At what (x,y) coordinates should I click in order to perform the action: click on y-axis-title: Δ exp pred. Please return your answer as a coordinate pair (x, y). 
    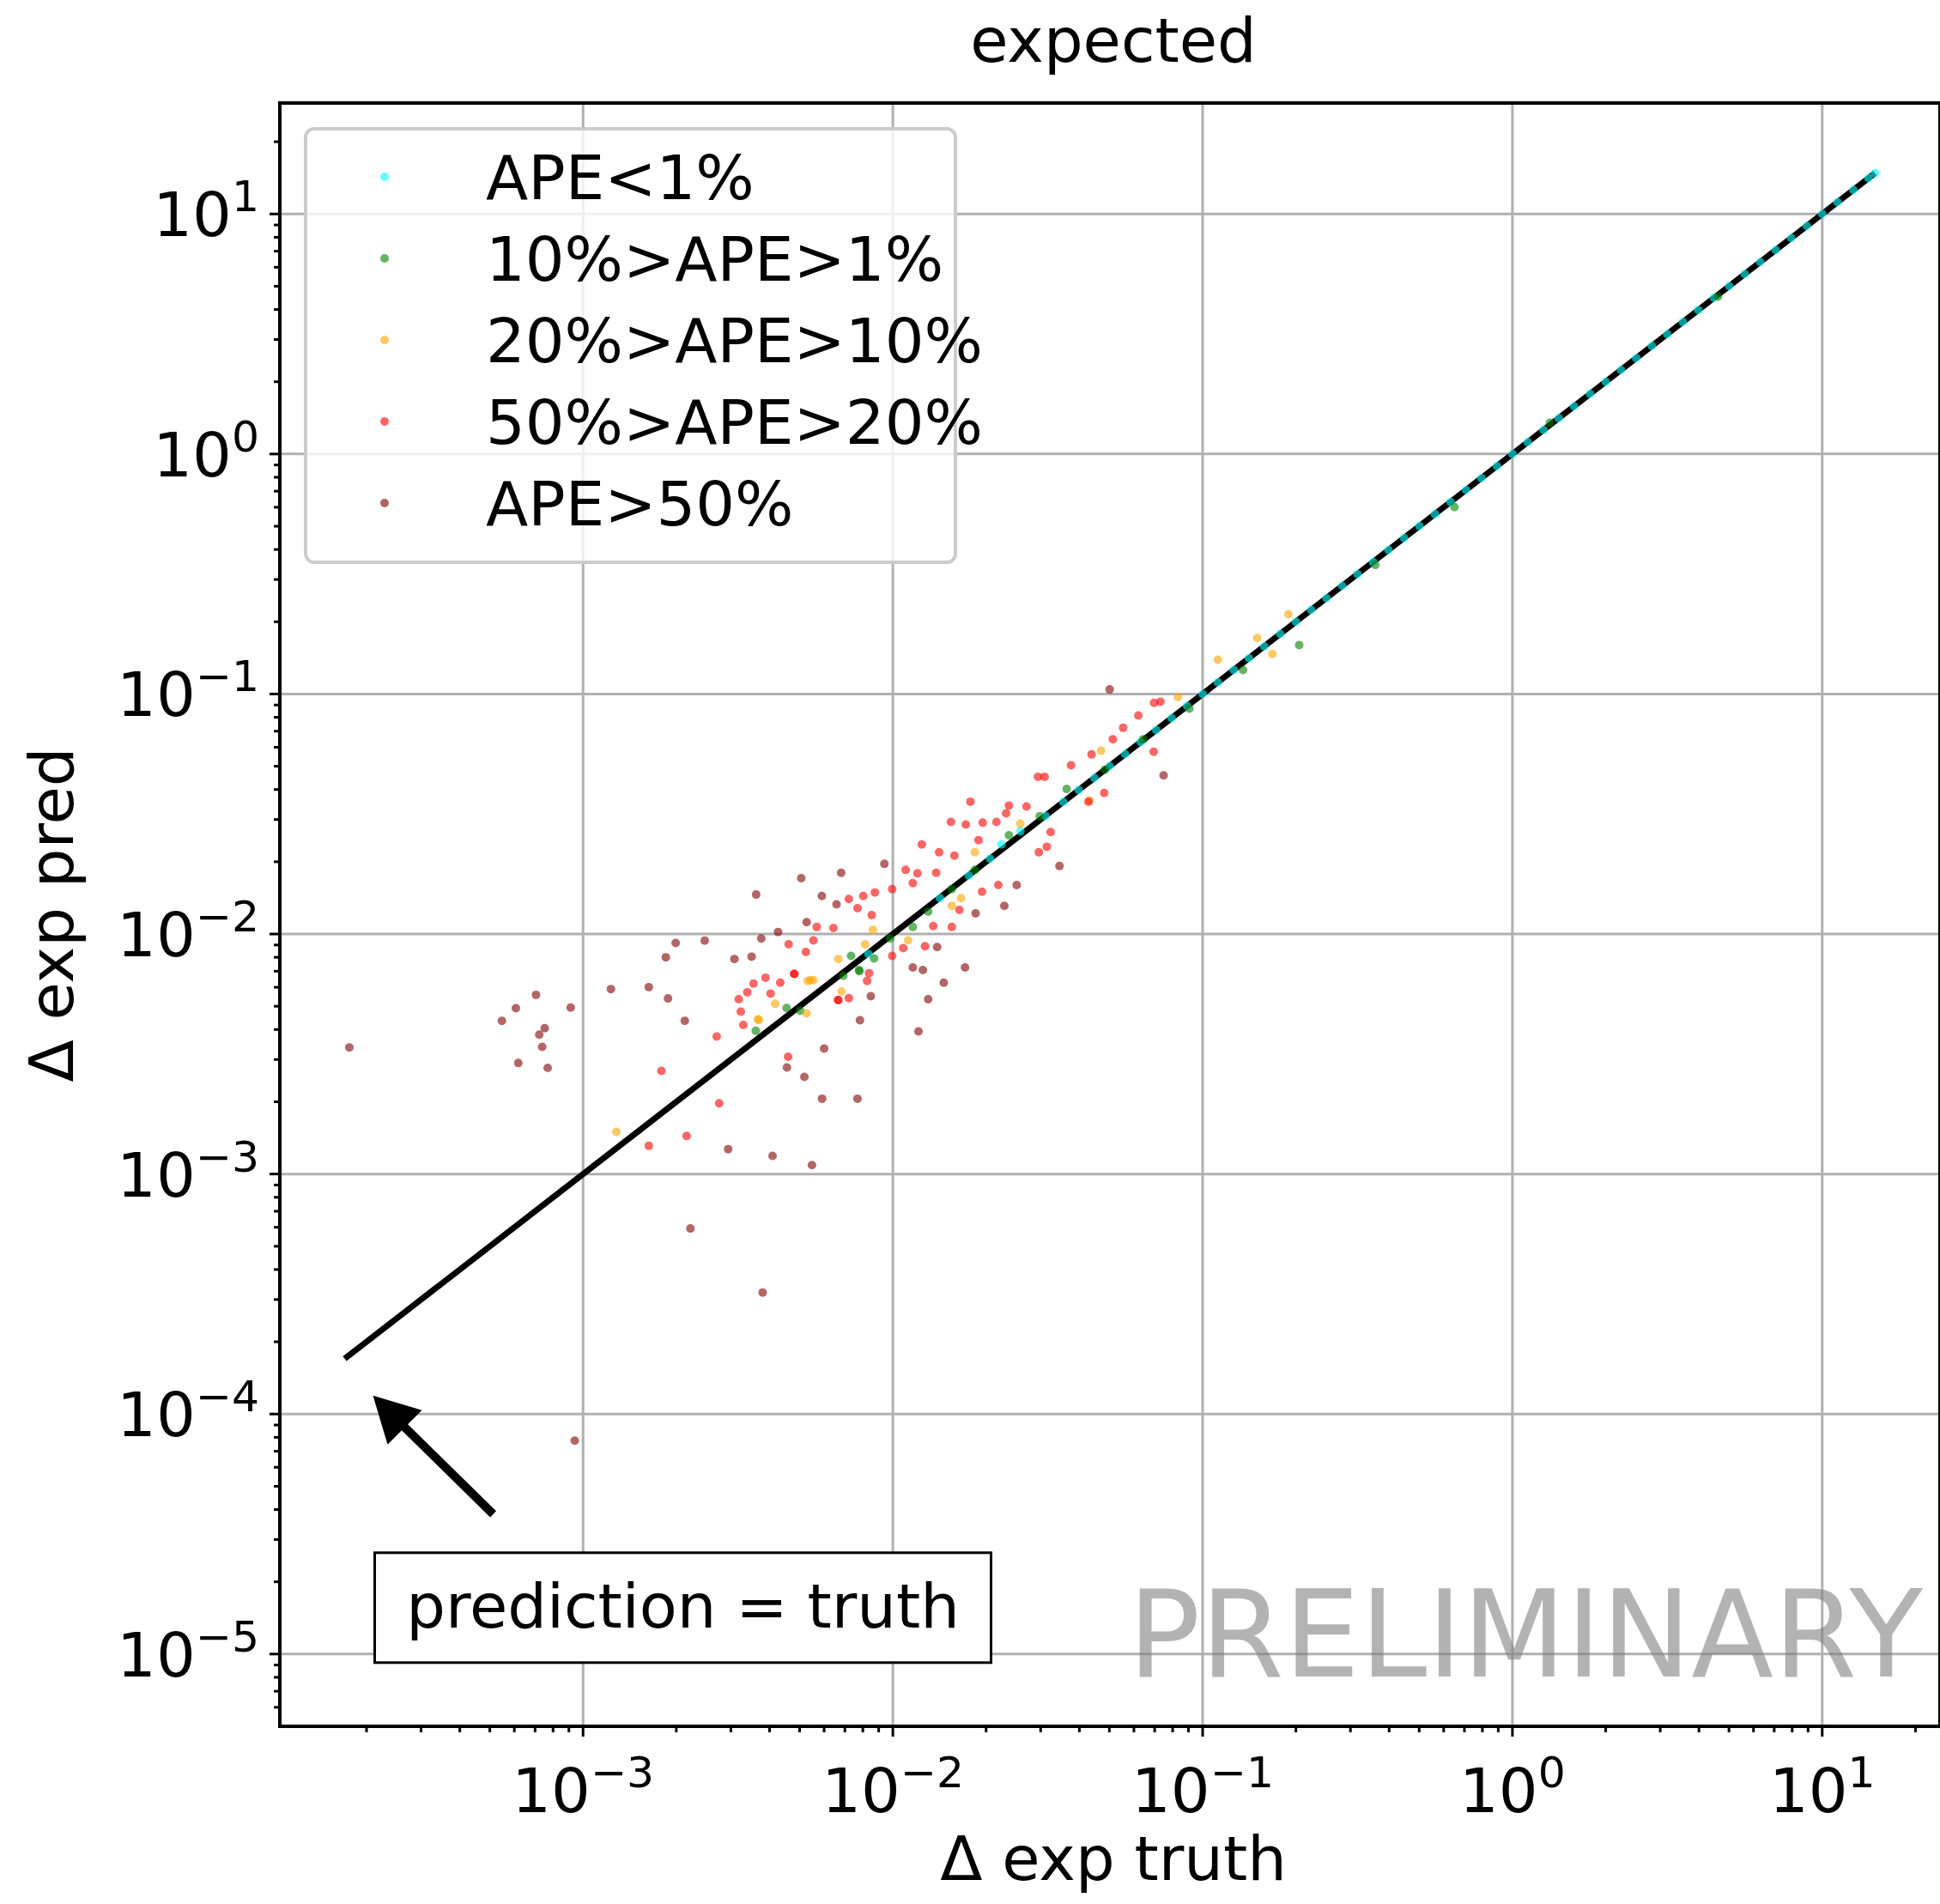
    Looking at the image, I should click on (52, 914).